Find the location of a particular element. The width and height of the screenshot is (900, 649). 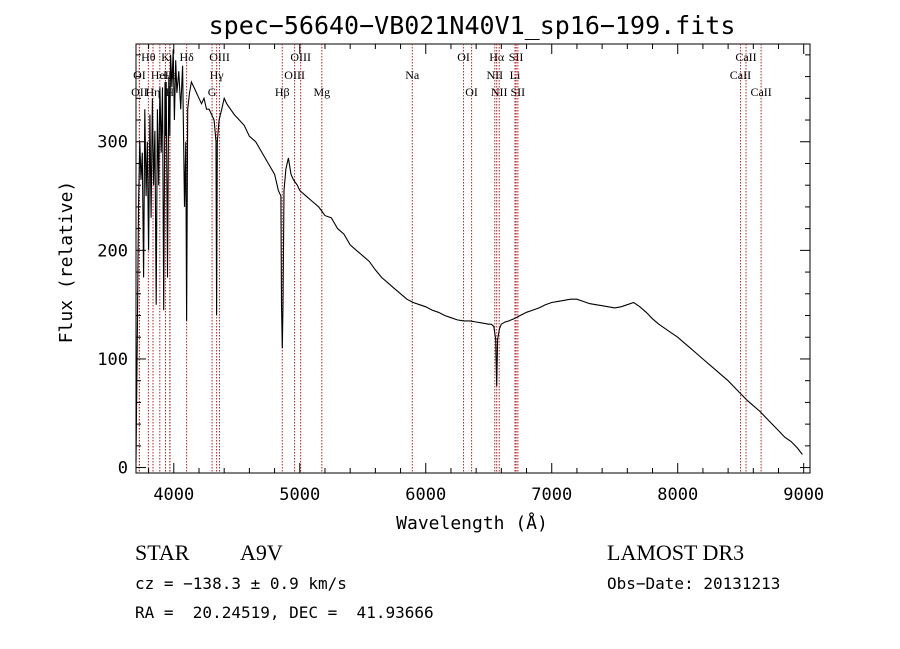

x-tick-label: 8000 is located at coordinates (677, 495).